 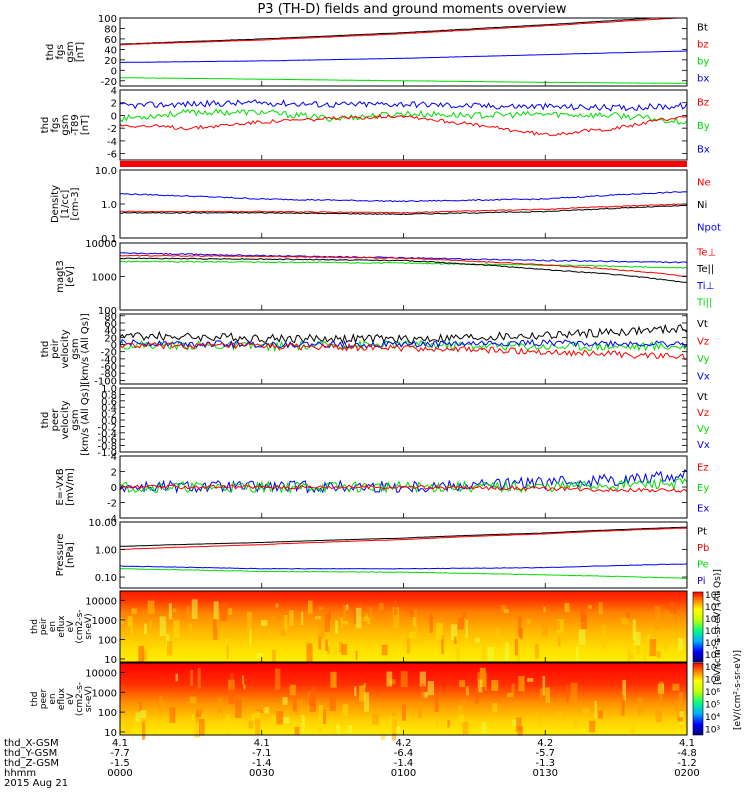 I want to click on y-axis-label: E=-VxB, so click(x=60, y=486).